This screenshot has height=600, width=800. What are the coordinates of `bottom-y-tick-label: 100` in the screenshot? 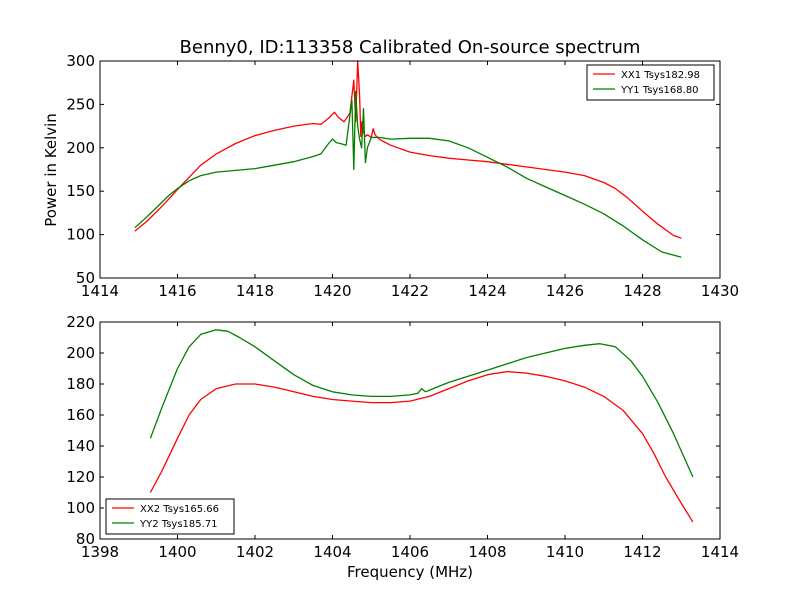 It's located at (80, 508).